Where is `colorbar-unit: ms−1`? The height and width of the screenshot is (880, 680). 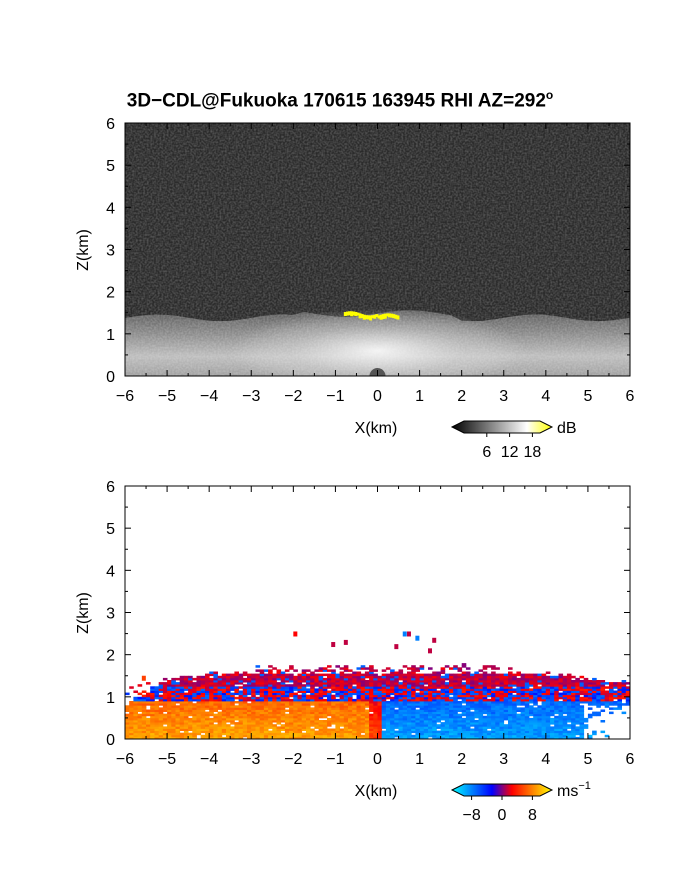
colorbar-unit: ms−1 is located at coordinates (574, 790).